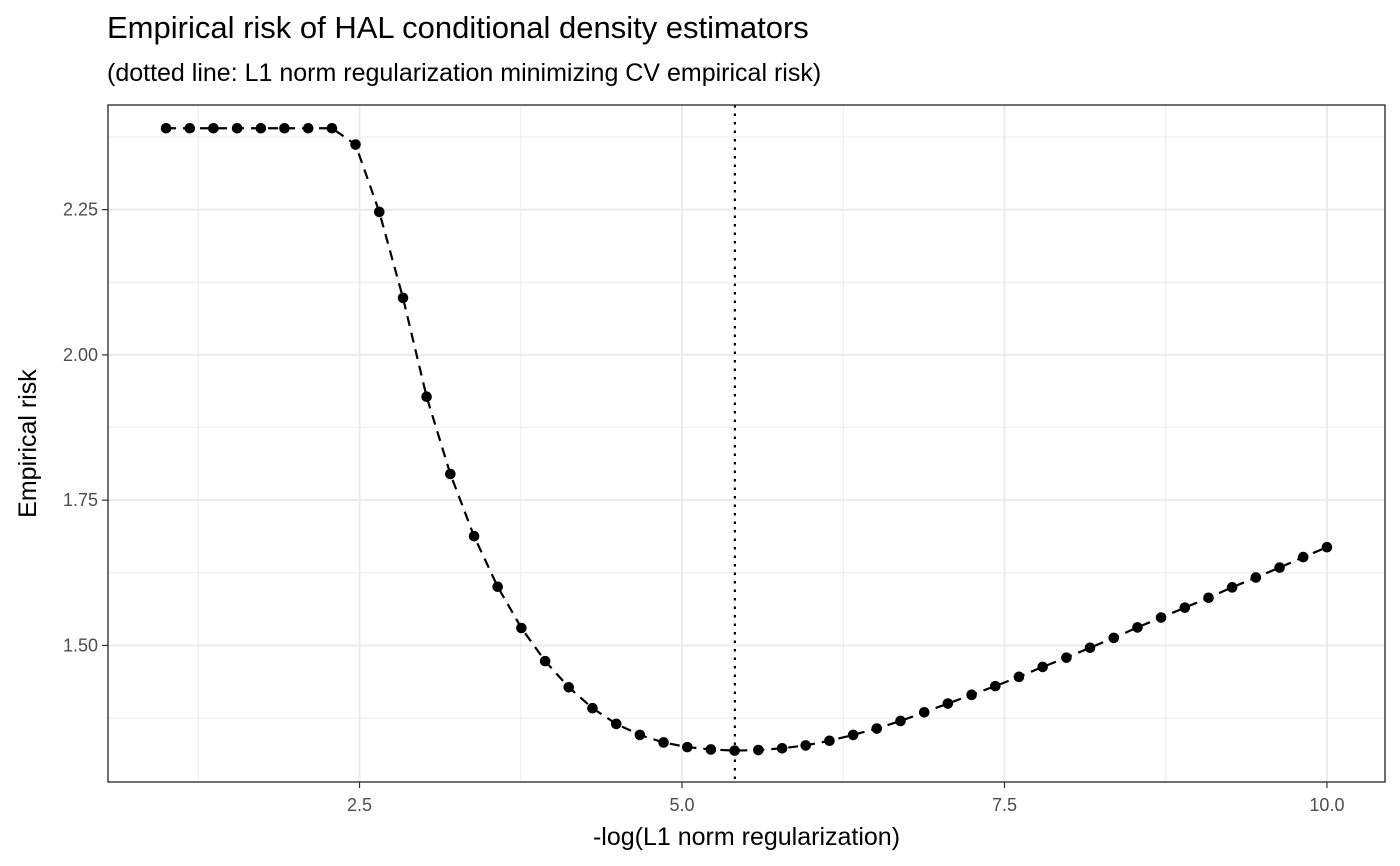 The image size is (1400, 866). Describe the element at coordinates (1326, 805) in the screenshot. I see `x-tick-label: 10.0` at that location.